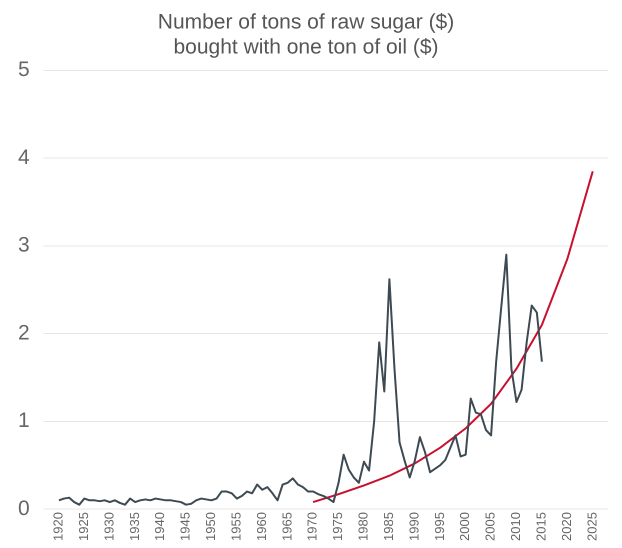 This screenshot has height=548, width=622. What do you see at coordinates (24, 420) in the screenshot?
I see `y-tick-label: 1` at bounding box center [24, 420].